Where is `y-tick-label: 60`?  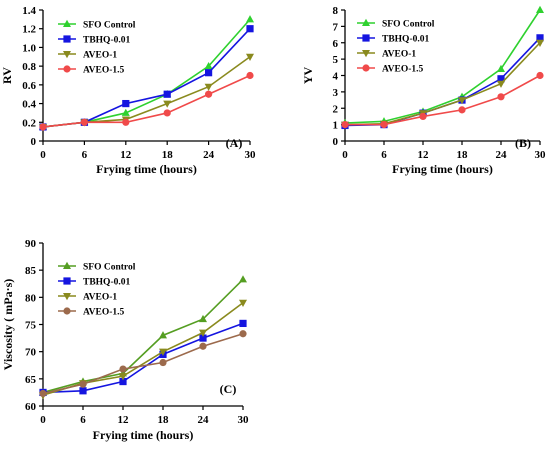
y-tick-label: 60 is located at coordinates (31, 407).